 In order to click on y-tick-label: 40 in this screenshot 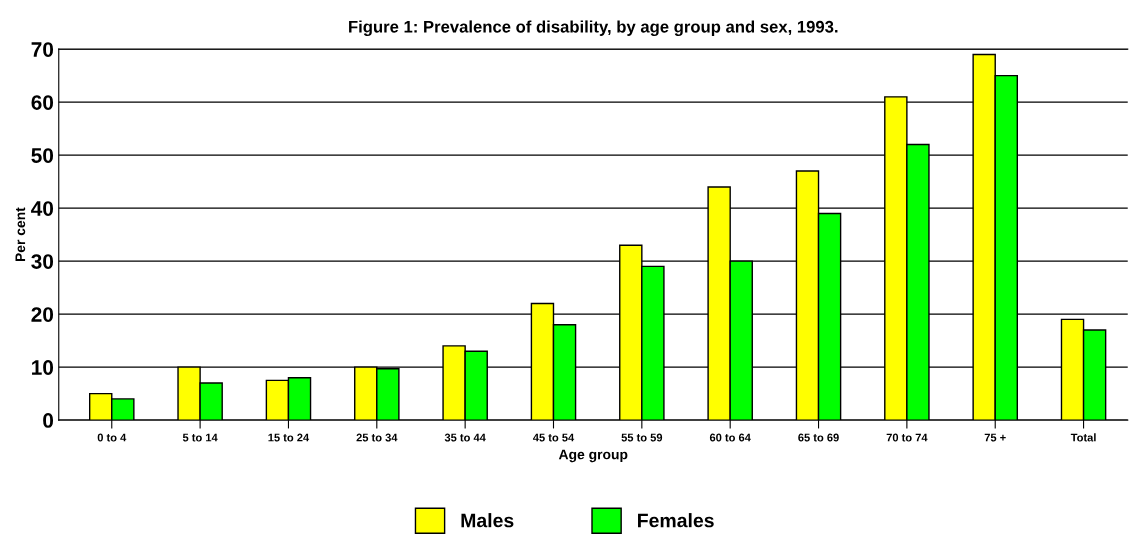, I will do `click(42, 208)`.